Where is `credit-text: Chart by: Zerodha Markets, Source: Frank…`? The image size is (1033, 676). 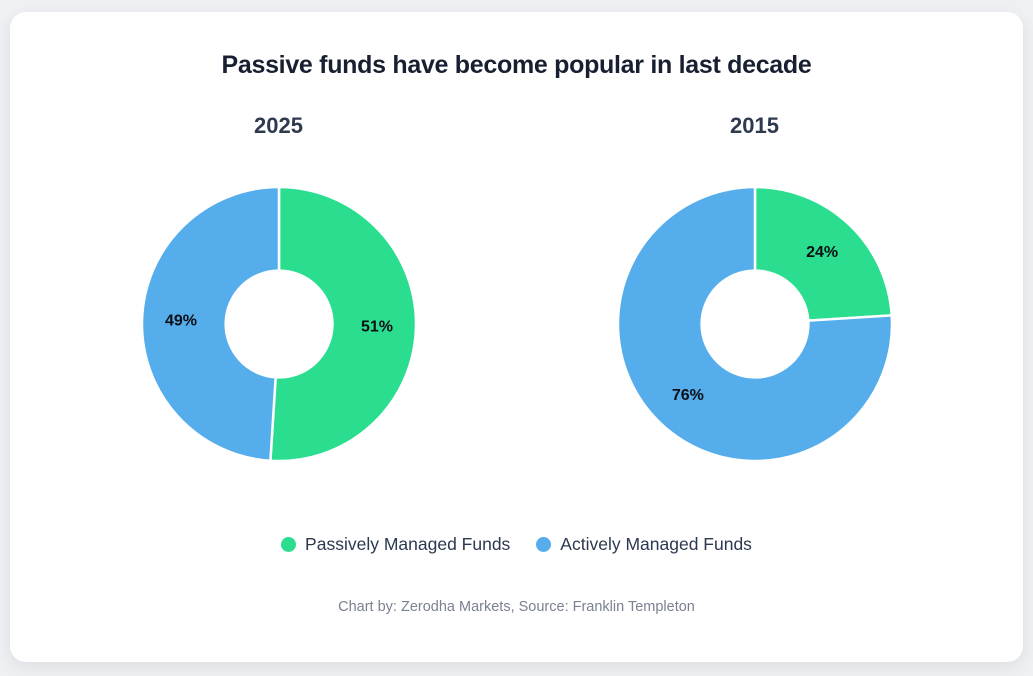 credit-text: Chart by: Zerodha Markets, Source: Frank… is located at coordinates (516, 607).